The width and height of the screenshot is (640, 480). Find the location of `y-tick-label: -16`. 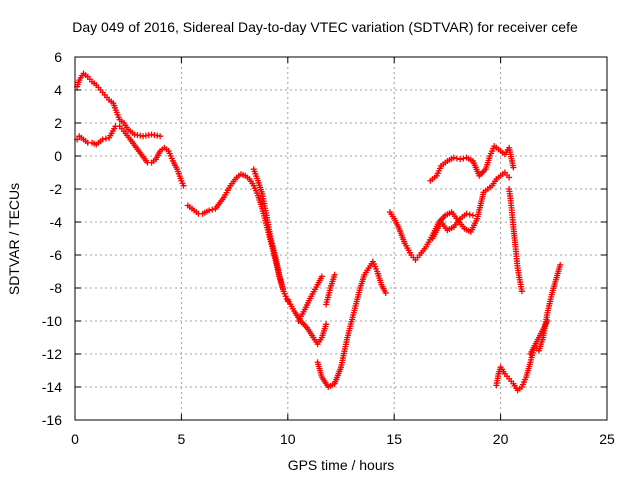

y-tick-label: -16 is located at coordinates (52, 420).